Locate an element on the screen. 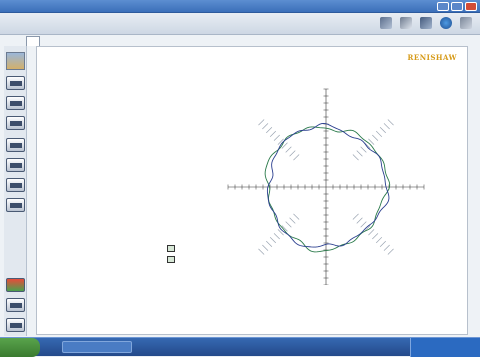 Image resolution: width=480 pixels, height=357 pixels. sidebar-item-5-icon is located at coordinates (16, 165).